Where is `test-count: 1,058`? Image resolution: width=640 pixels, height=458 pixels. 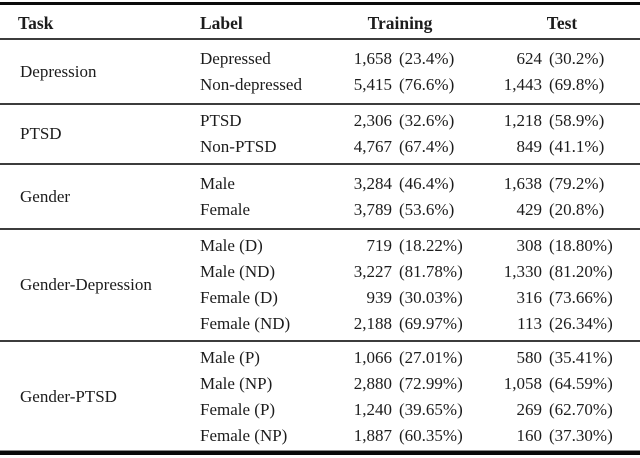 test-count: 1,058 is located at coordinates (522, 383).